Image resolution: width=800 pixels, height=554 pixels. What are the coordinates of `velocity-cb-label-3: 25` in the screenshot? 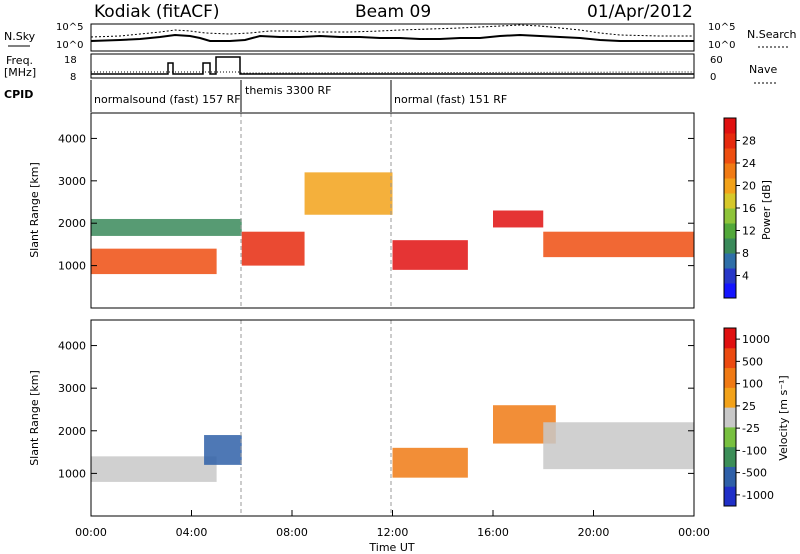 It's located at (749, 406).